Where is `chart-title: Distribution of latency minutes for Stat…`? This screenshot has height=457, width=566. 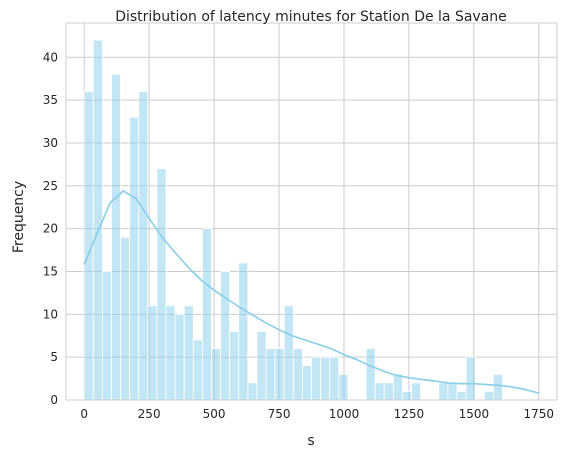 chart-title: Distribution of latency minutes for Stat… is located at coordinates (311, 17).